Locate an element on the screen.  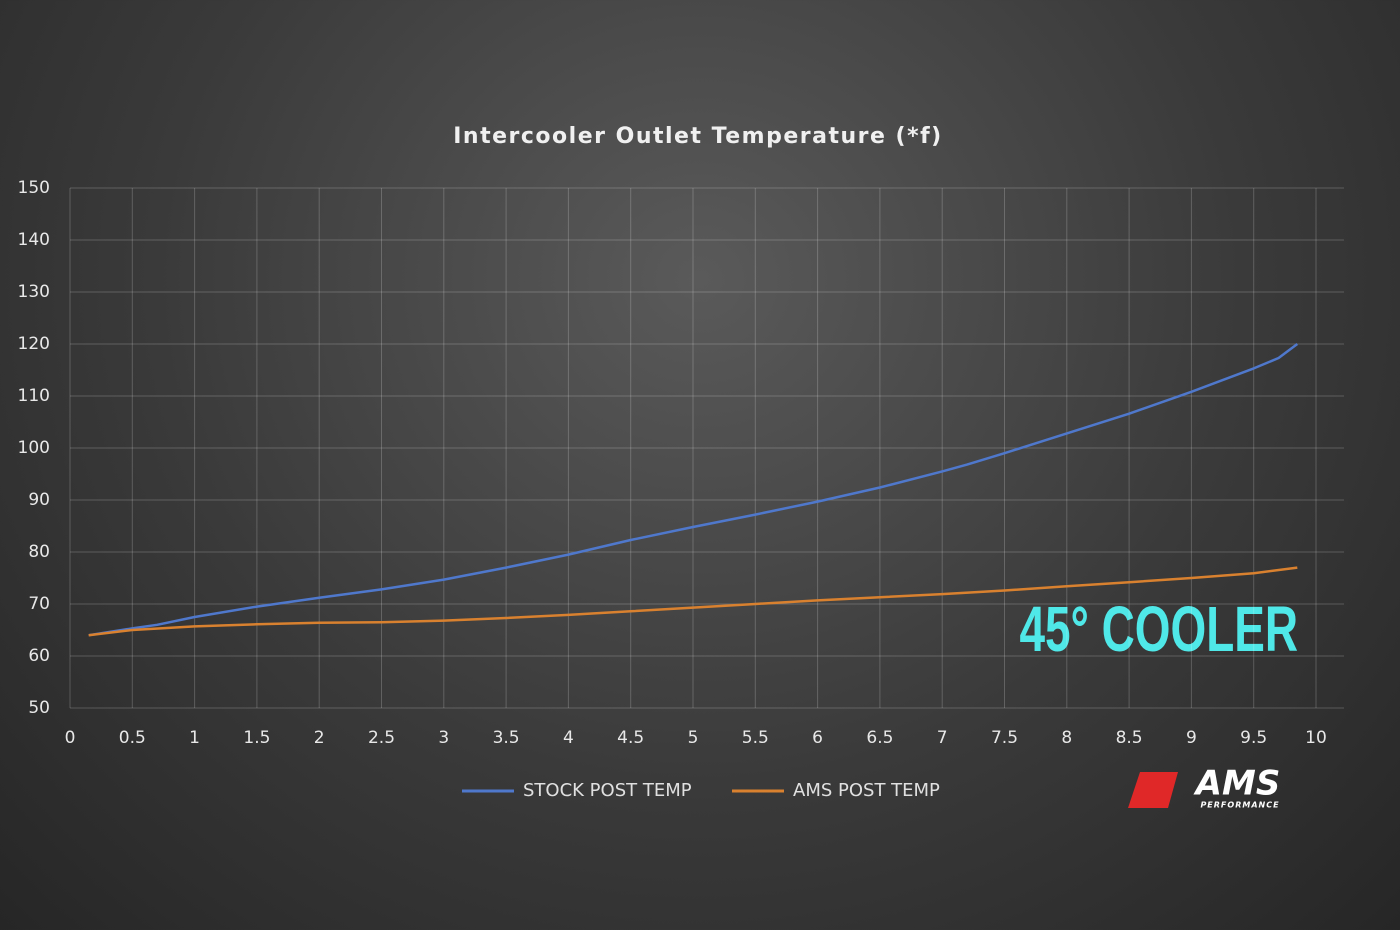
y-tick-label: 60 is located at coordinates (39, 656).